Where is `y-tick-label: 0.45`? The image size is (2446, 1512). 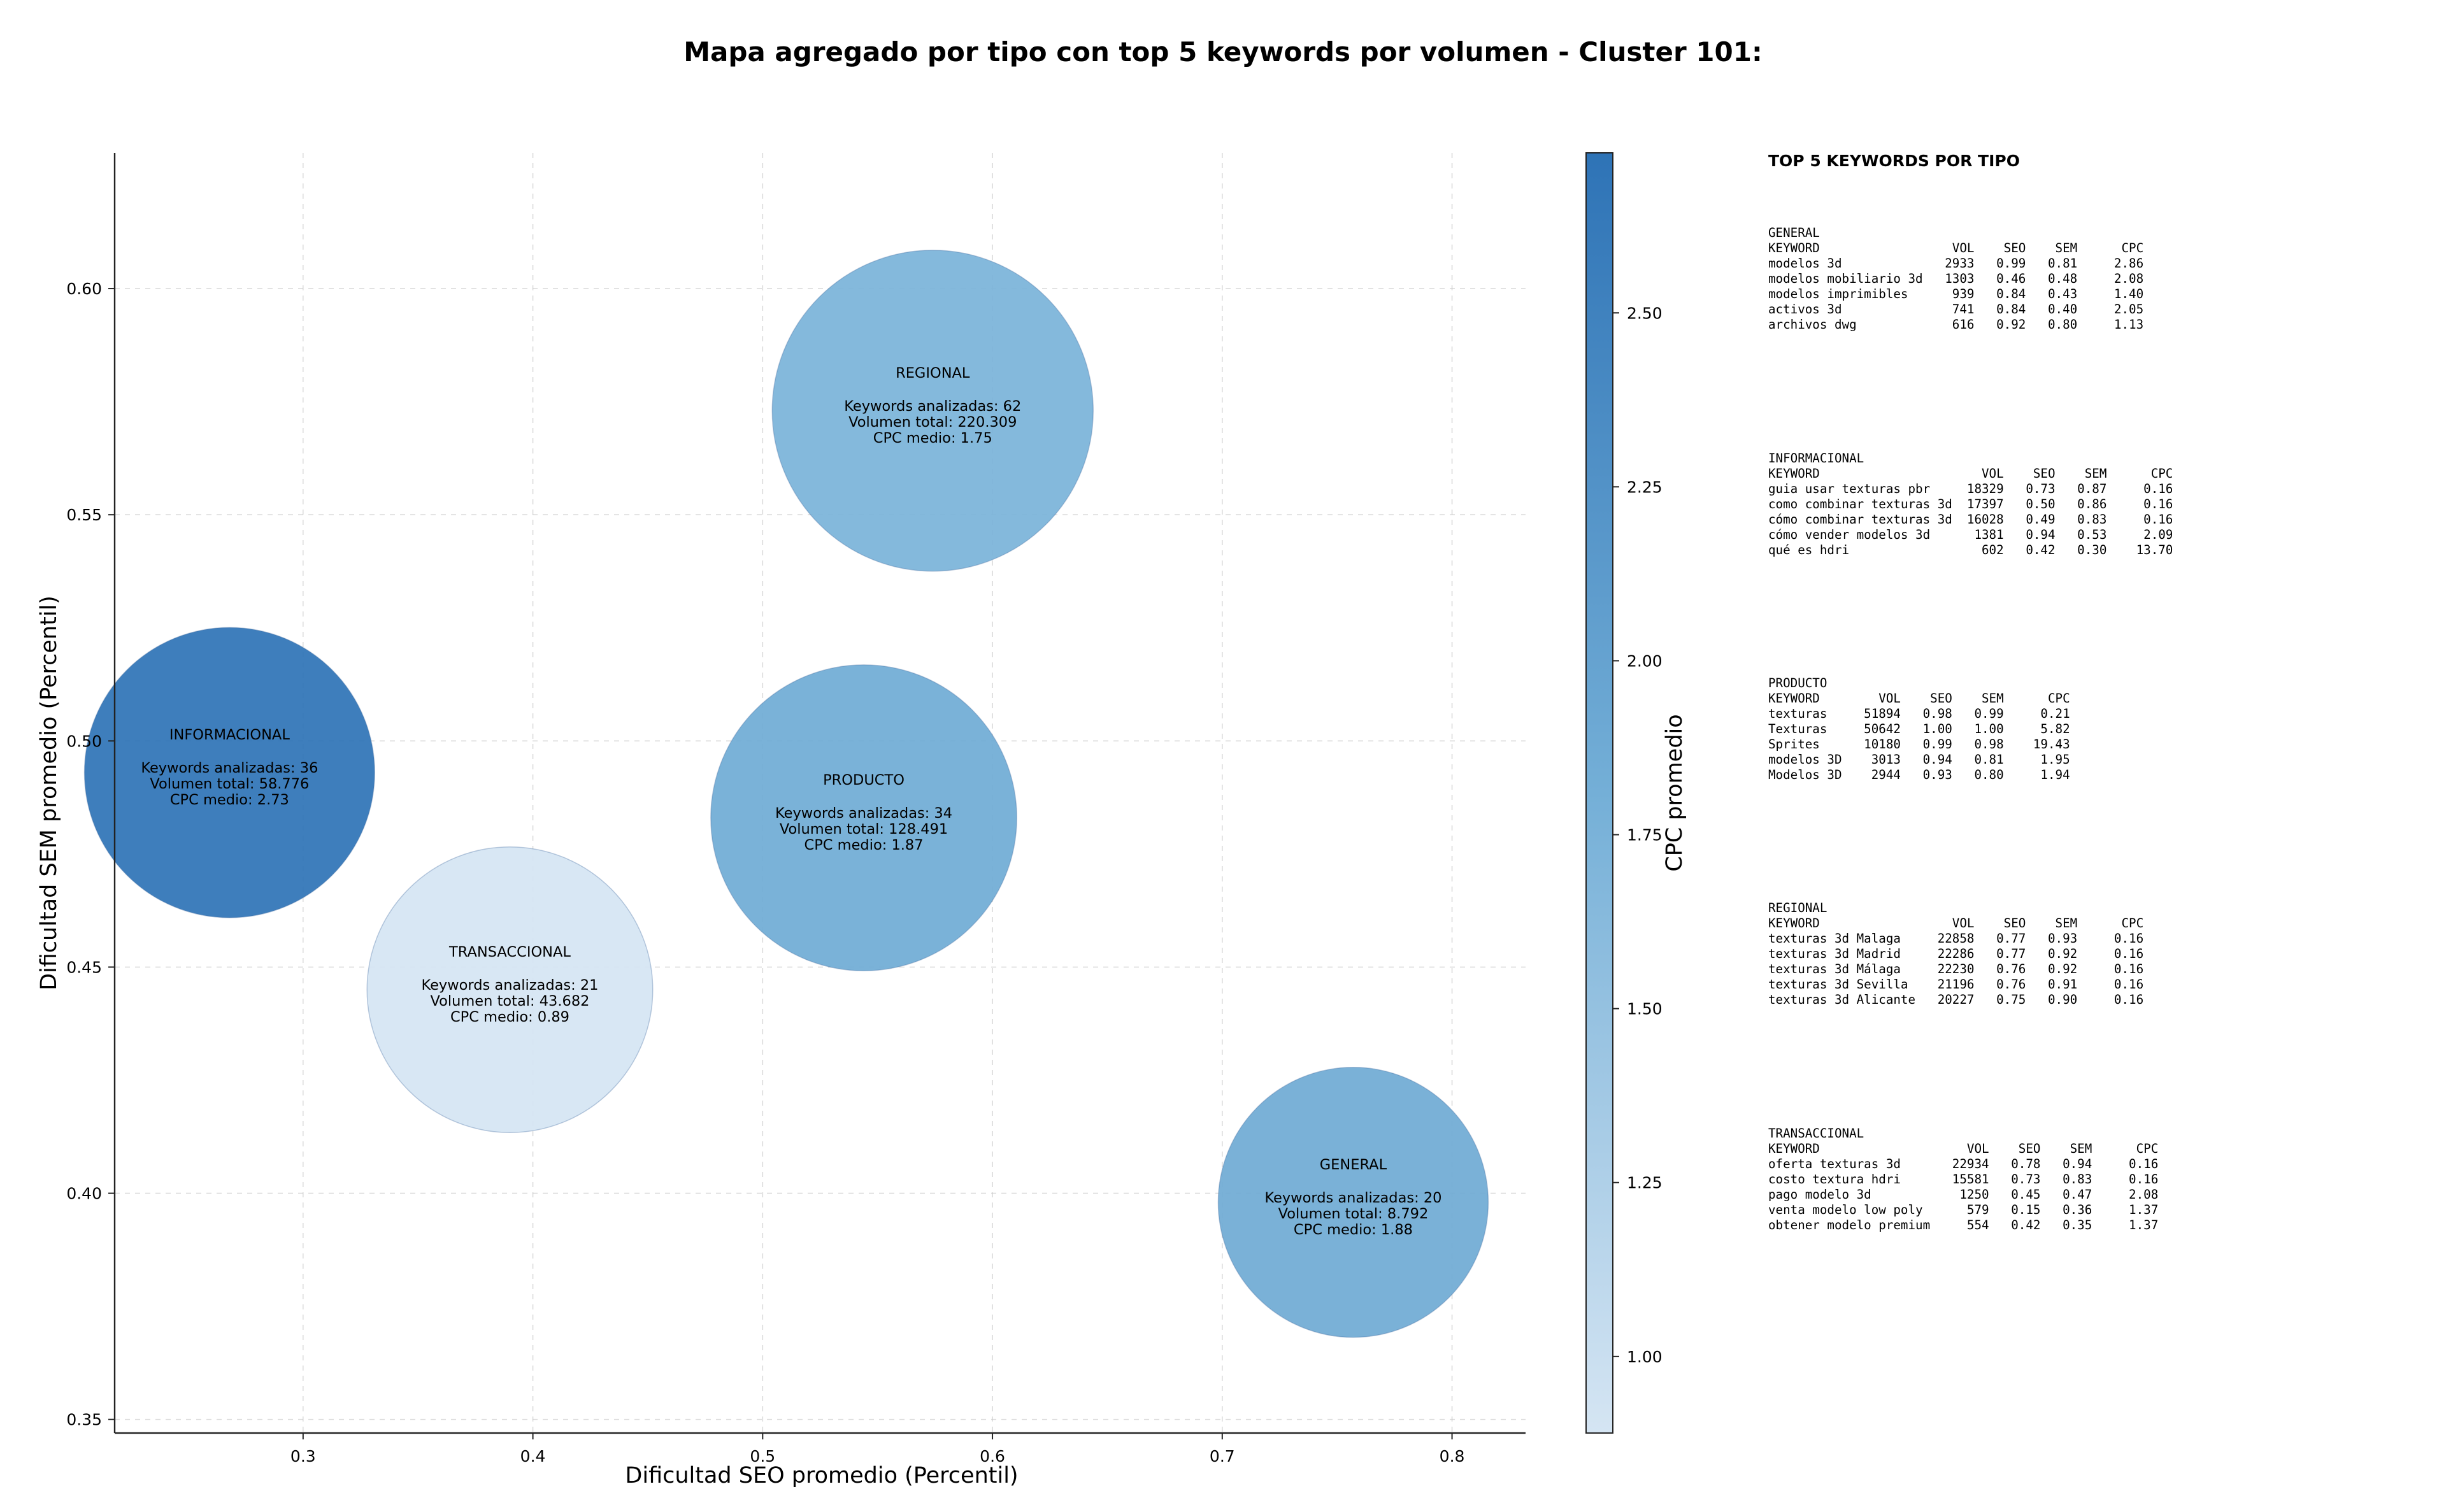 y-tick-label: 0.45 is located at coordinates (84, 967).